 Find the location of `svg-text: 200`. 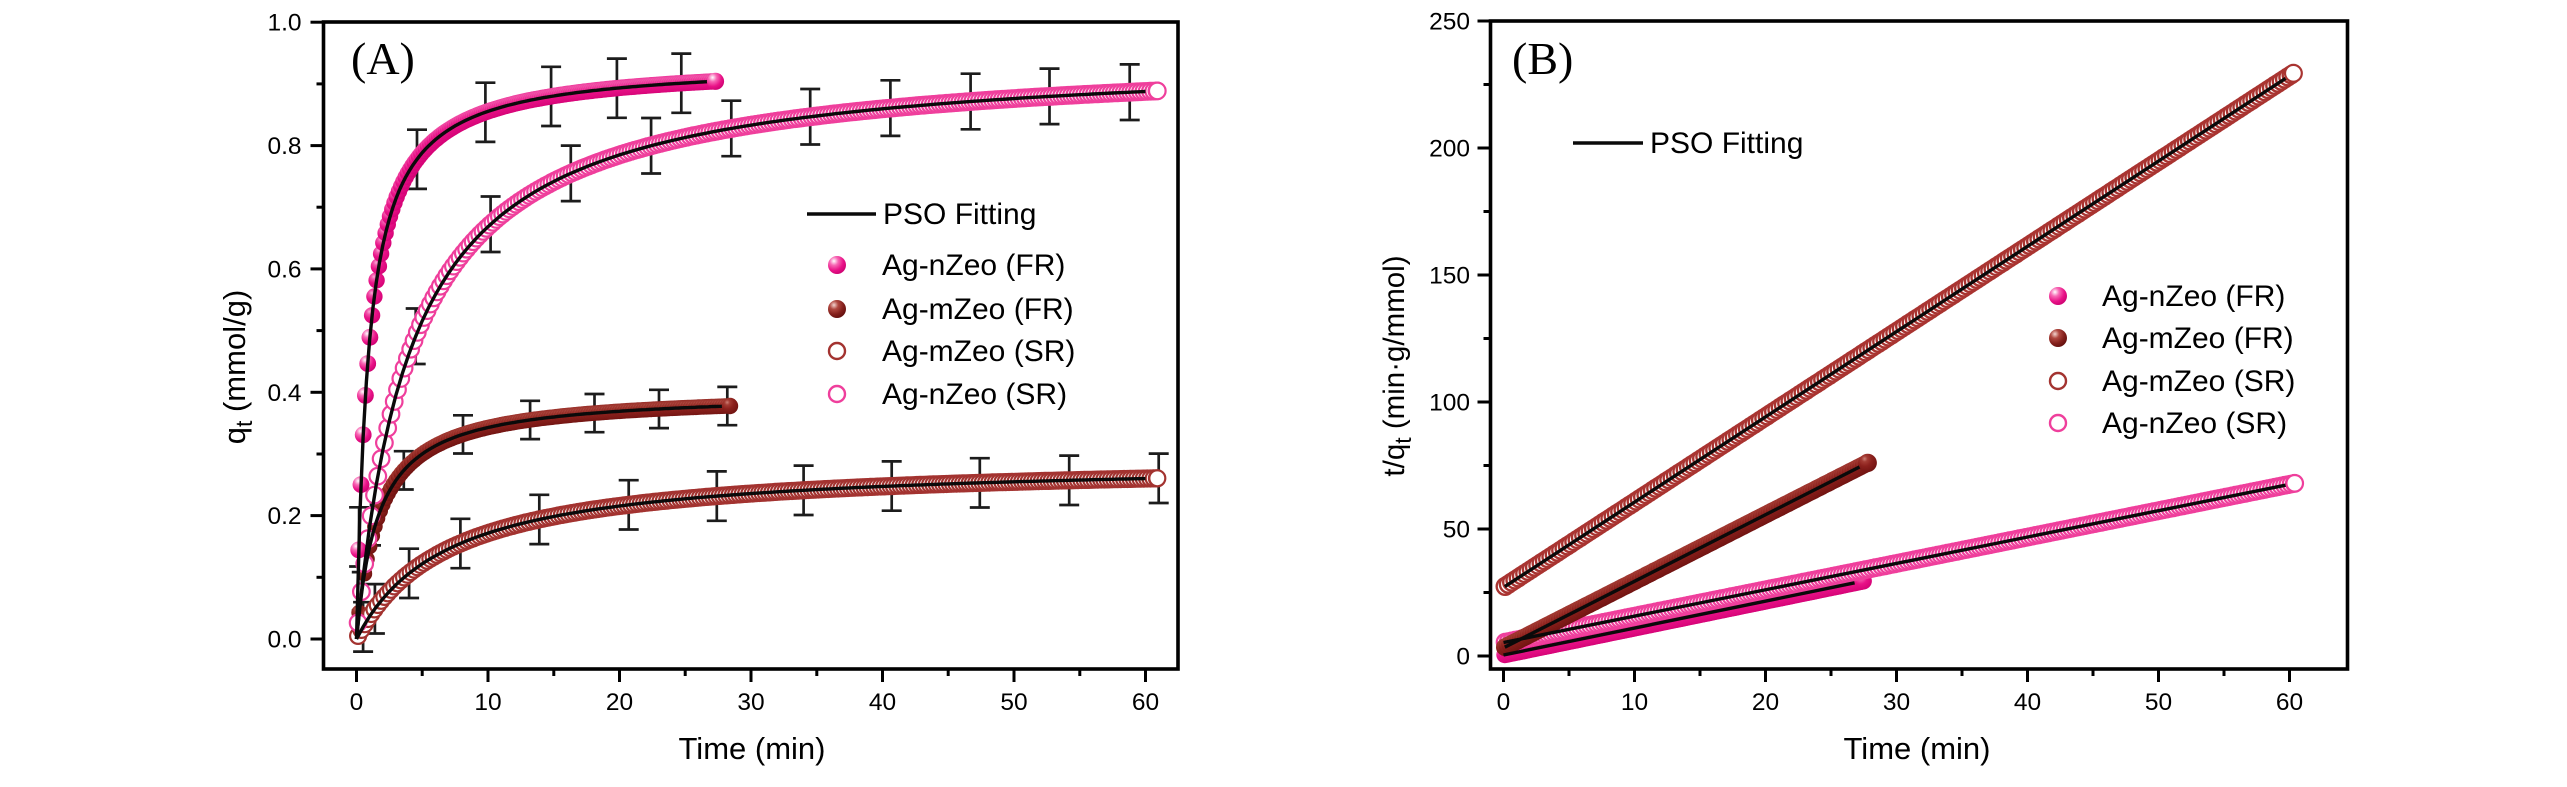

svg-text: 200 is located at coordinates (1449, 149).